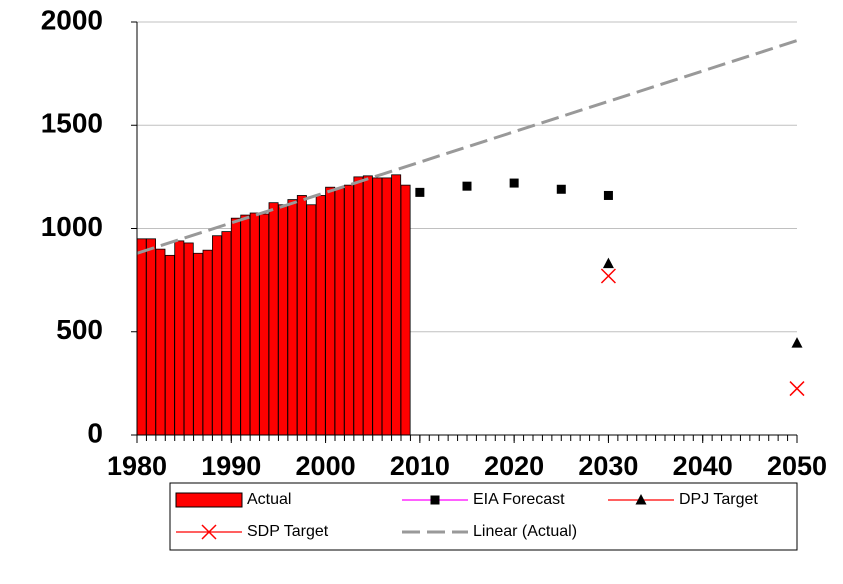 The image size is (843, 584). Describe the element at coordinates (72, 19) in the screenshot. I see `y-tick-label: 2000` at that location.